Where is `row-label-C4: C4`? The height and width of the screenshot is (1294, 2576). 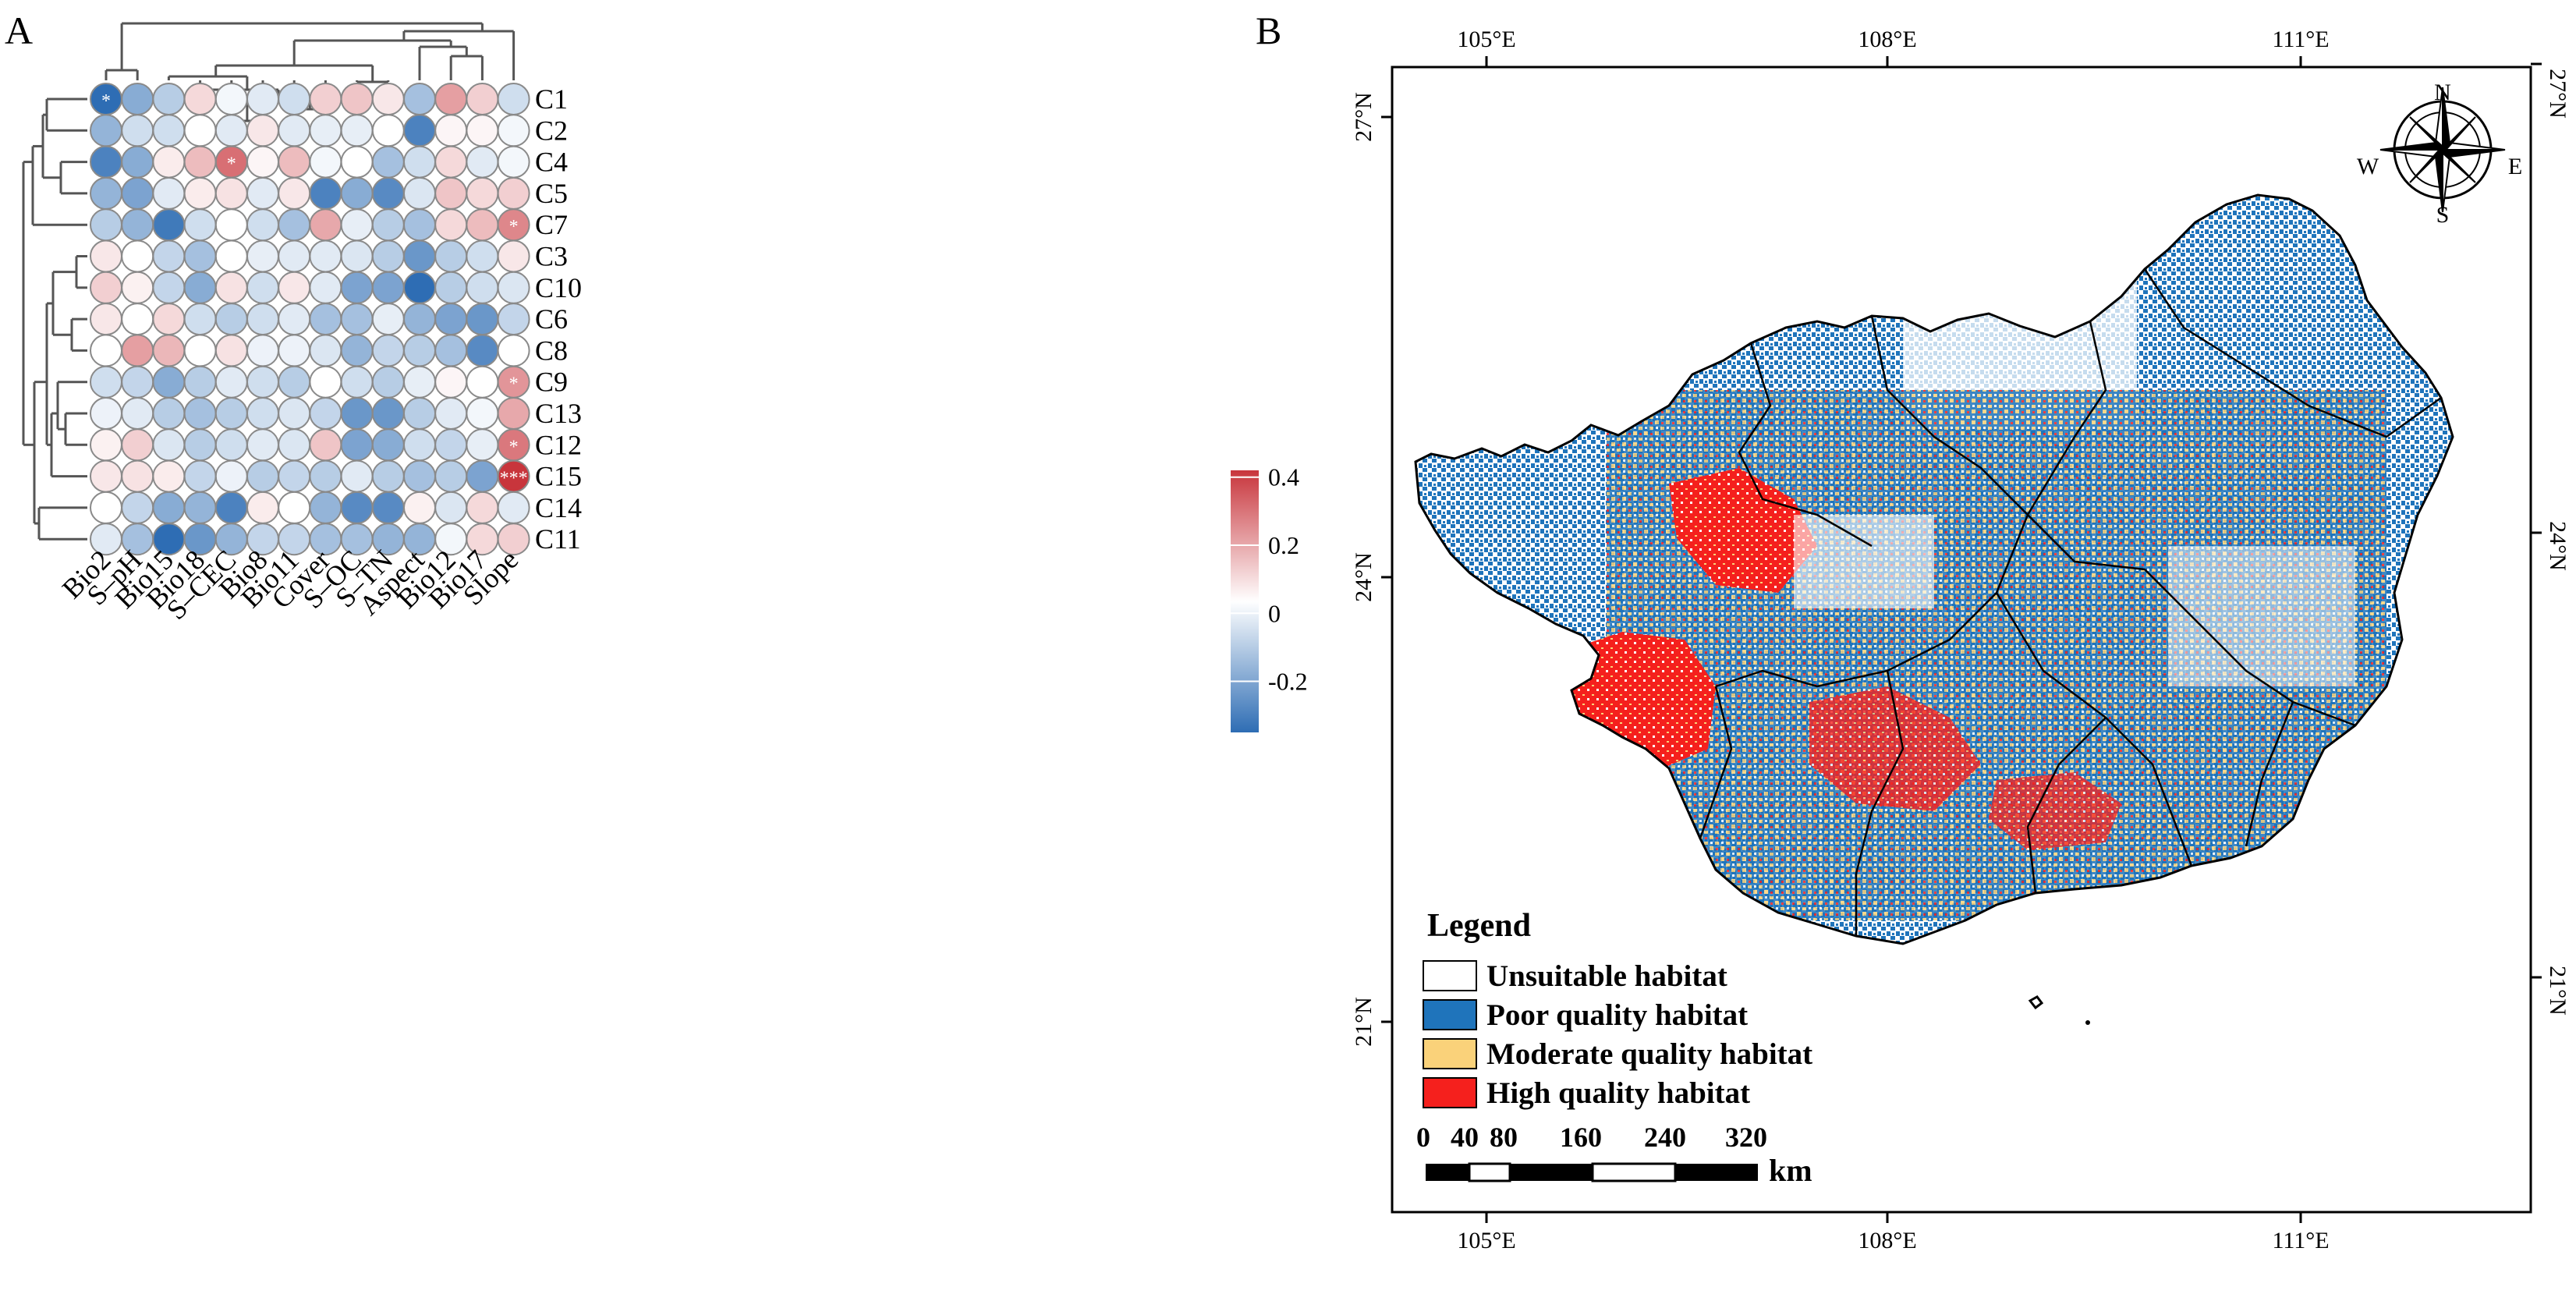
row-label-C4: C4 is located at coordinates (551, 162).